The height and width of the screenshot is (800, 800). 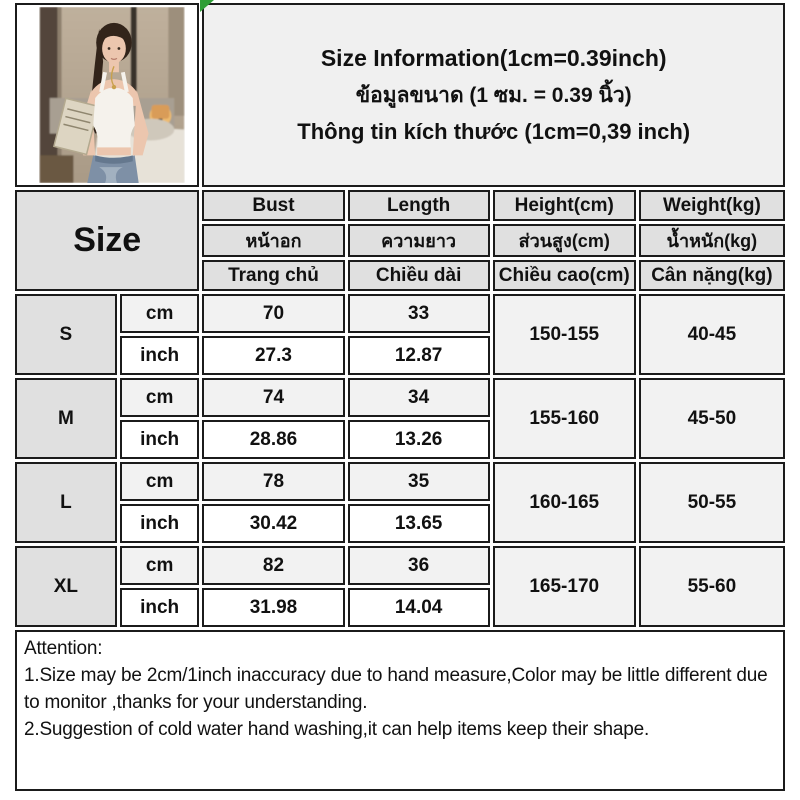 I want to click on height-range-cell: 165-170, so click(x=564, y=586).